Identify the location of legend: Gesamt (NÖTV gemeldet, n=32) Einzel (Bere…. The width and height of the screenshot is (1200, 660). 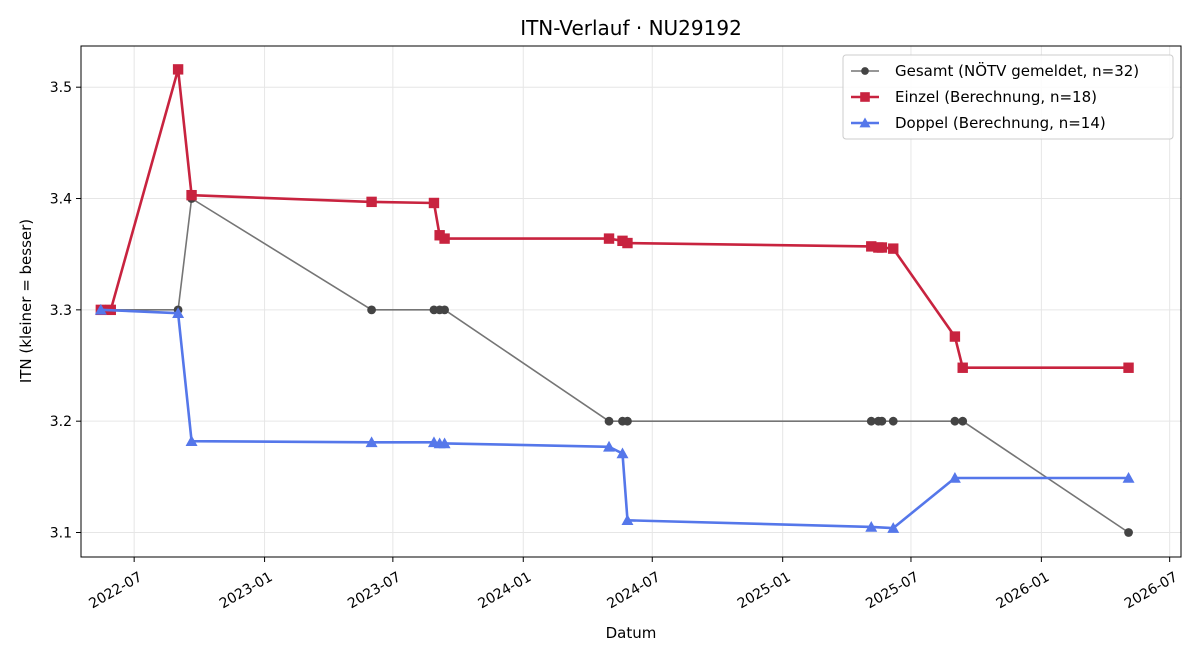
(1008, 97).